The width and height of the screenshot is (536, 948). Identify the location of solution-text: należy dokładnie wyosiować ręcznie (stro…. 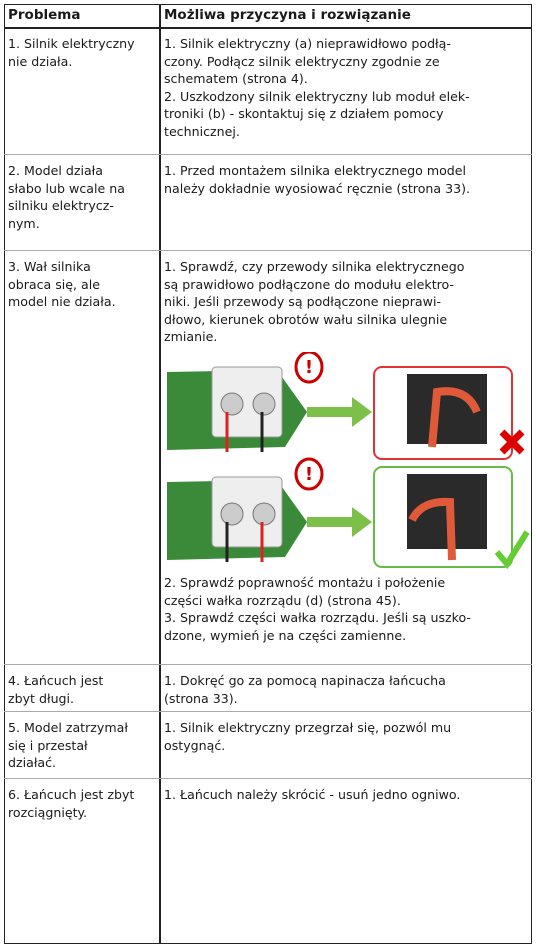
(317, 188).